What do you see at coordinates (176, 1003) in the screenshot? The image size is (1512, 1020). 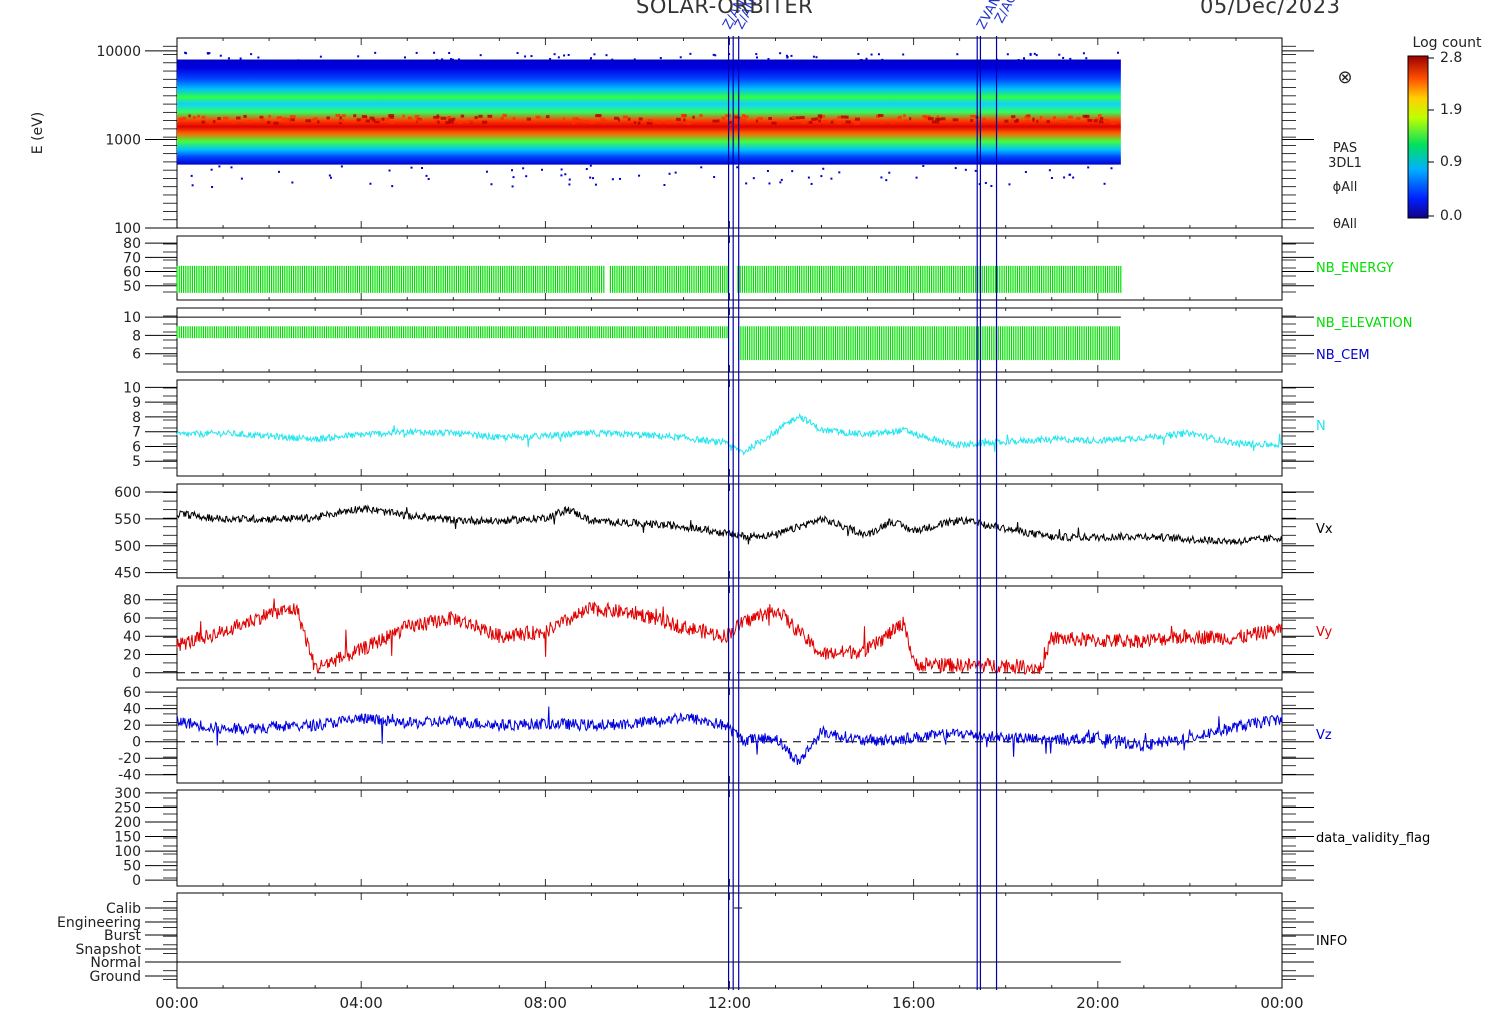 I see `time-tick-label: 00:00` at bounding box center [176, 1003].